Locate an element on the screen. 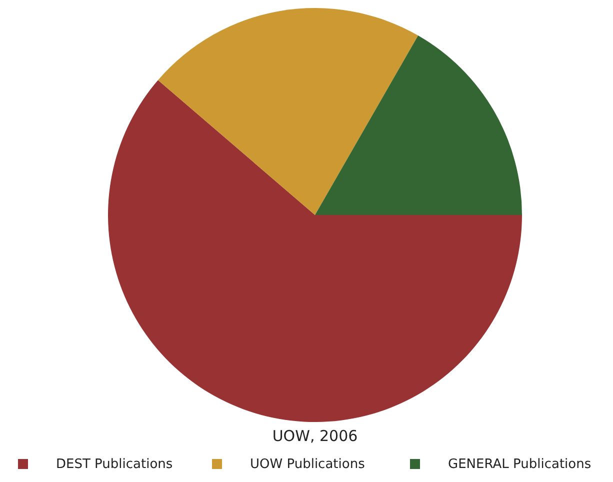  legend-label: GENERAL Publications is located at coordinates (520, 464).